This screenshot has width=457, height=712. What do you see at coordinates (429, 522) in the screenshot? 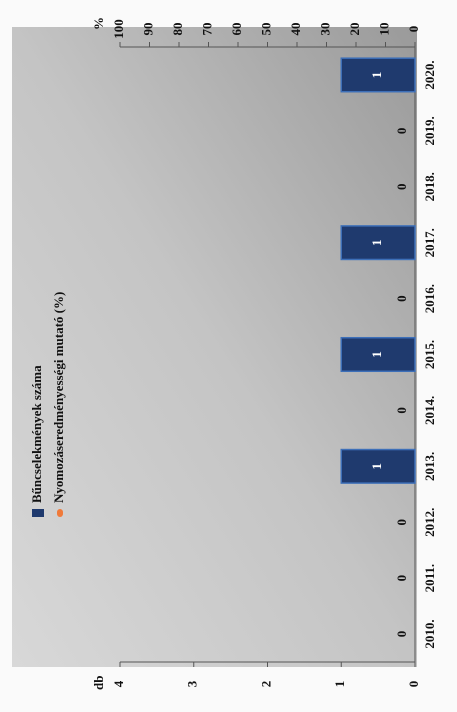
I see `x-tick-label: 2012.` at bounding box center [429, 522].